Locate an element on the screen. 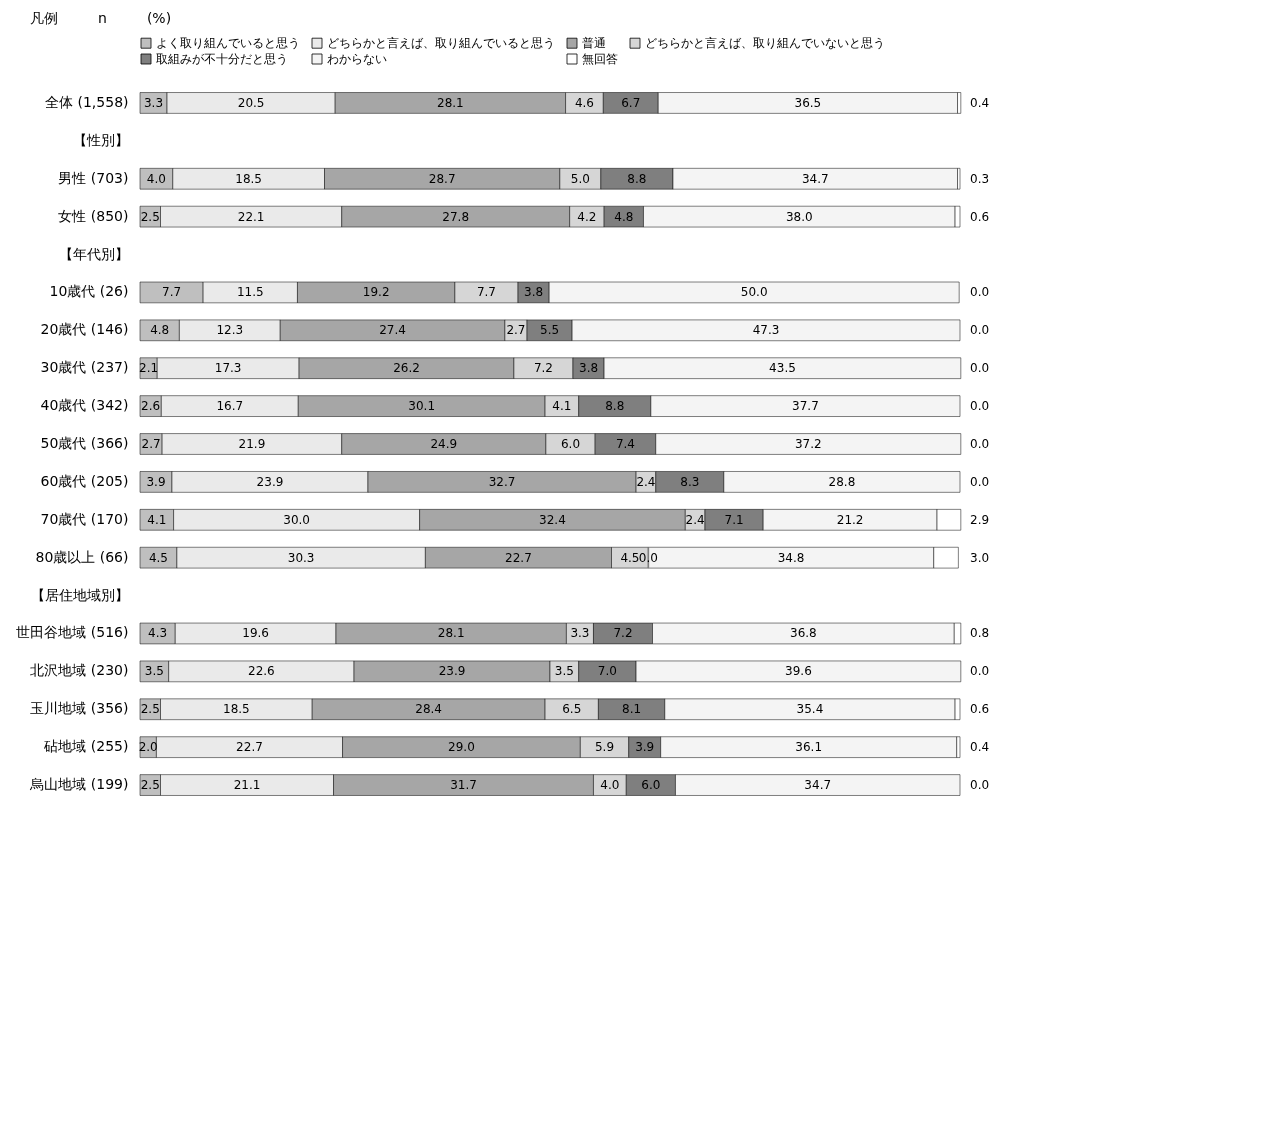 Image resolution: width=1285 pixels, height=1122 pixels. data-label: 38.0 is located at coordinates (799, 216).